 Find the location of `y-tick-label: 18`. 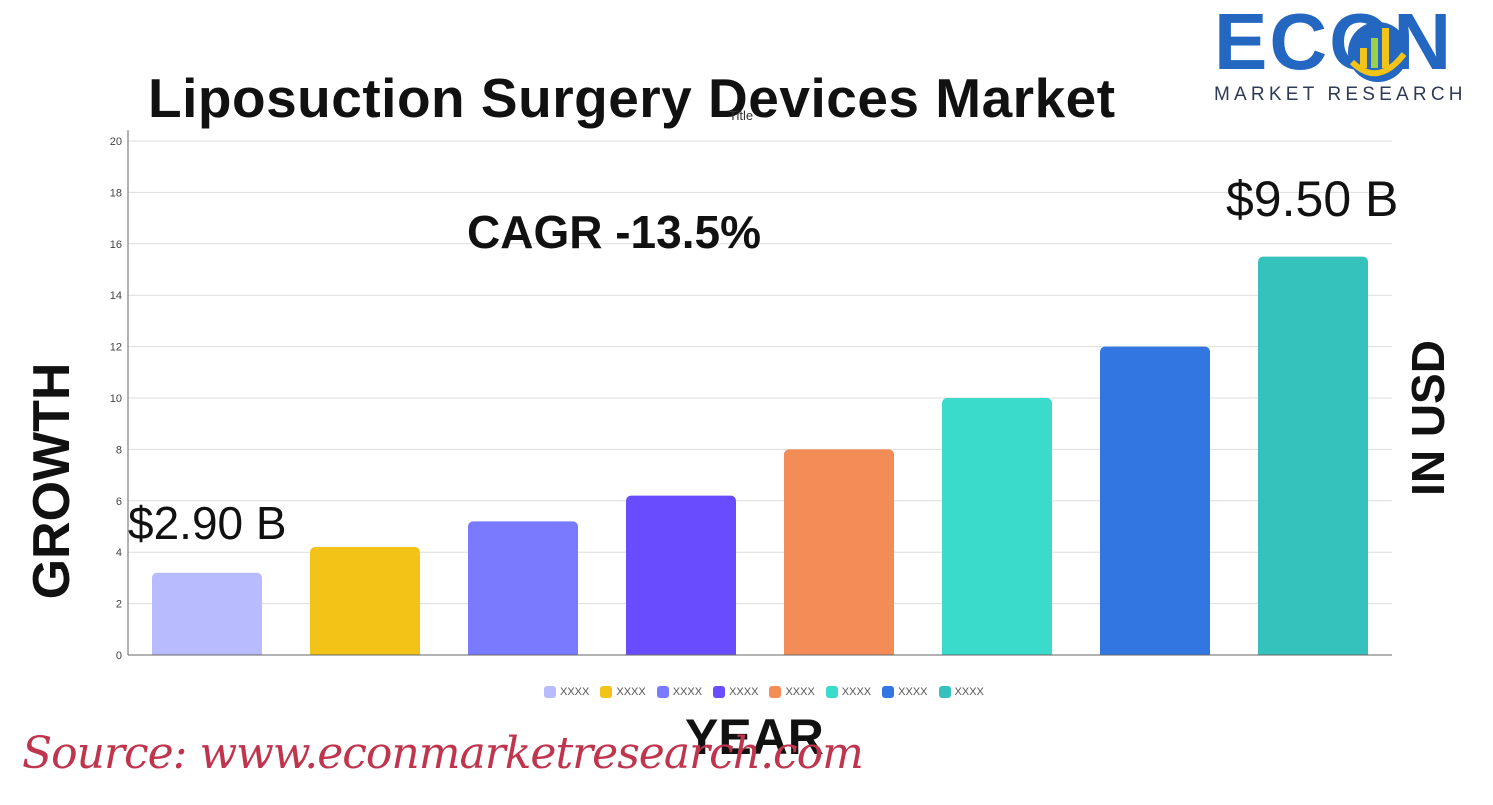

y-tick-label: 18 is located at coordinates (116, 193).